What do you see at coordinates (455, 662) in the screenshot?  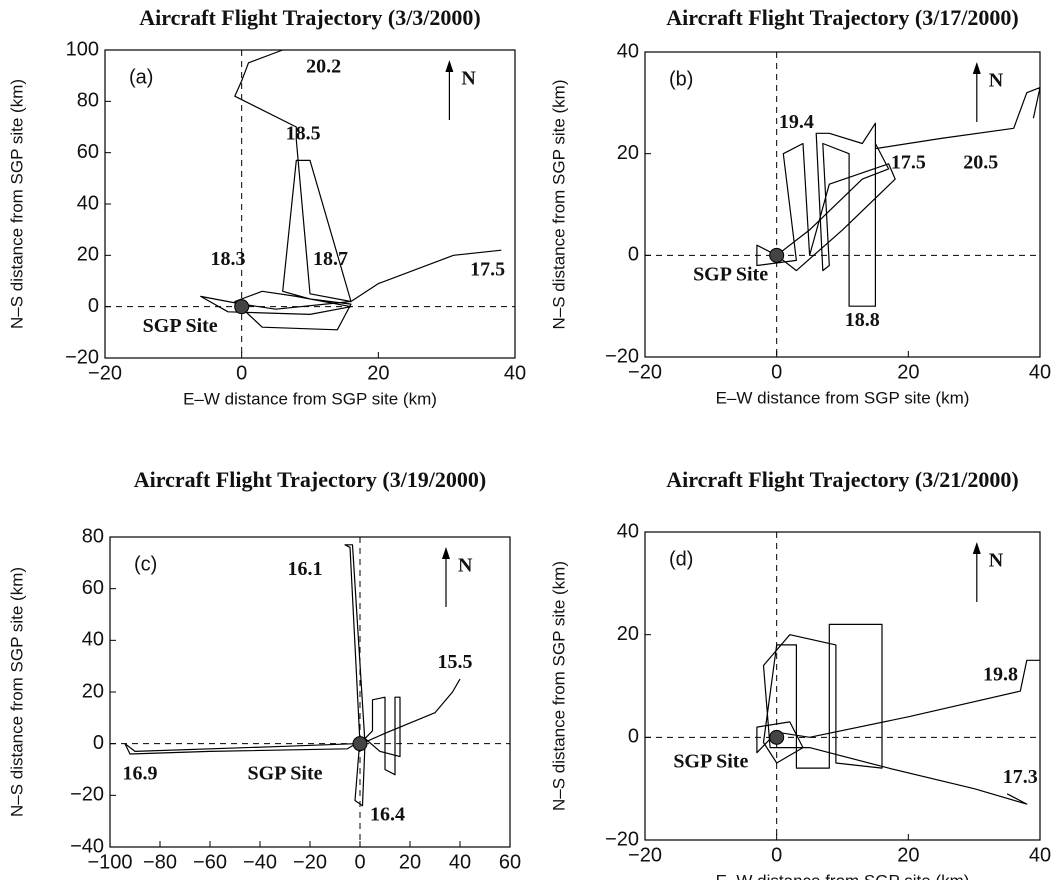 I see `annotation: 15.5` at bounding box center [455, 662].